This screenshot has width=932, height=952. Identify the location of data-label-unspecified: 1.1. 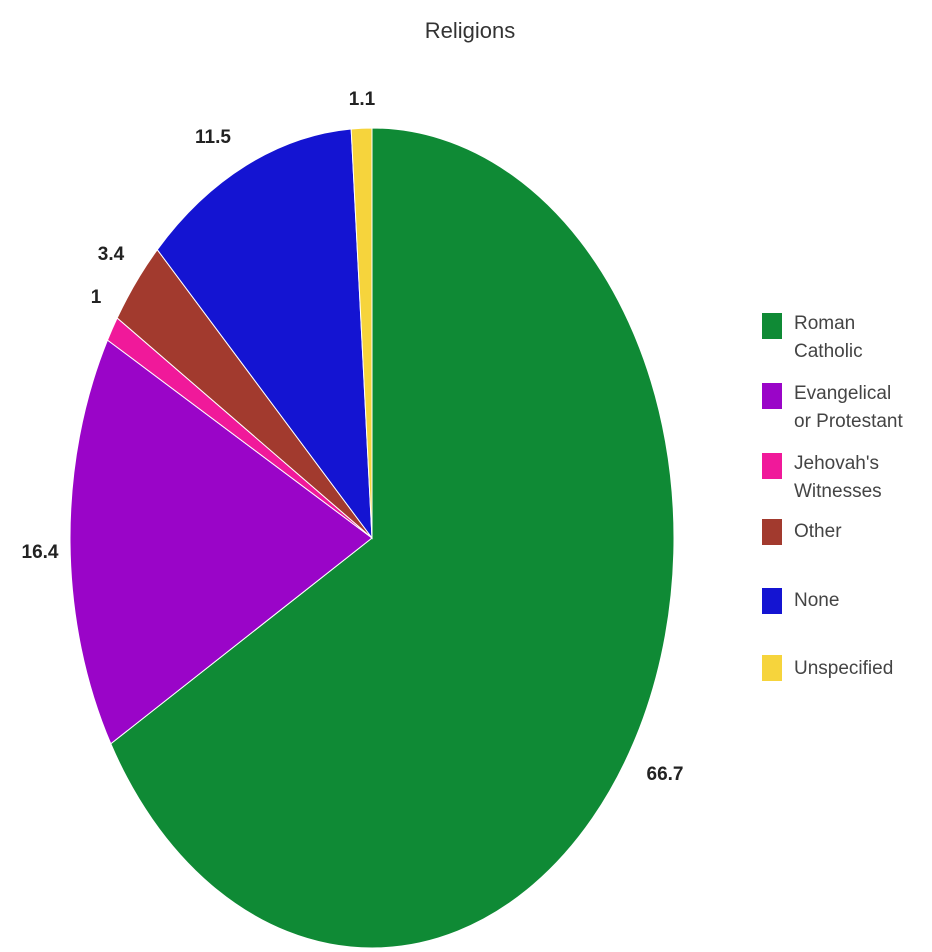
(362, 99).